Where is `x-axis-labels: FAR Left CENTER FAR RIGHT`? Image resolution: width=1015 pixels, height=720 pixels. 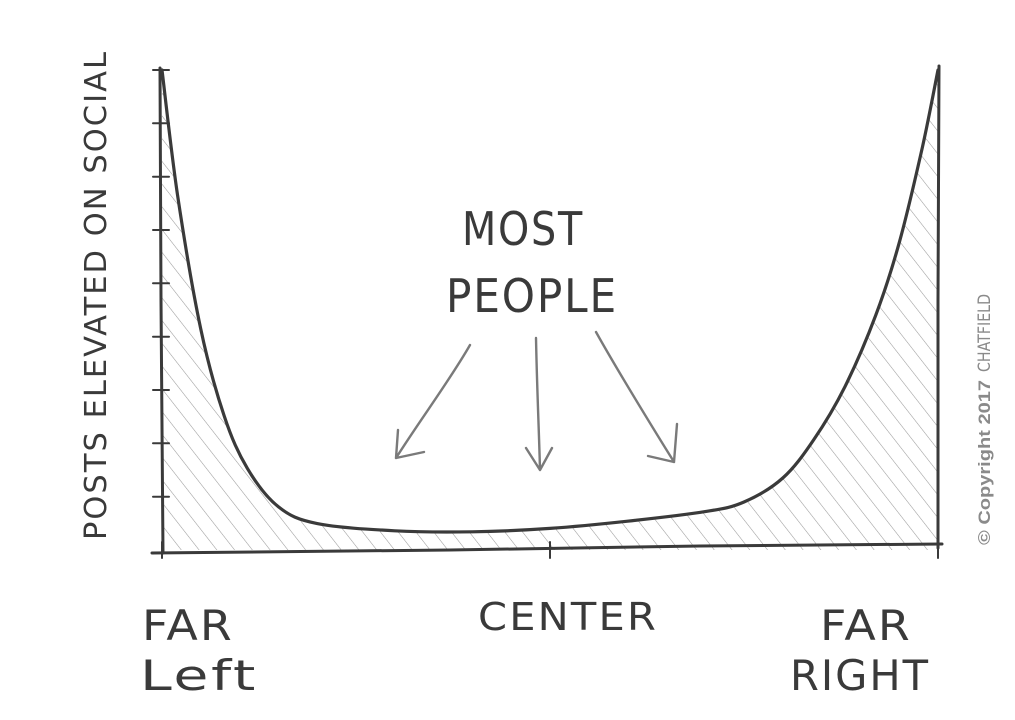 x-axis-labels: FAR Left CENTER FAR RIGHT is located at coordinates (535, 647).